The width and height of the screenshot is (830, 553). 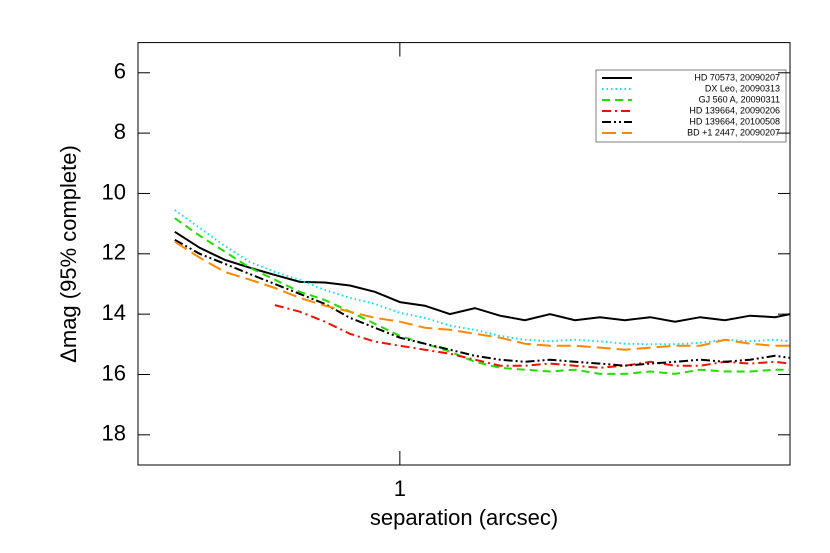 I want to click on x-axis-label: separation (arcsec), so click(x=464, y=517).